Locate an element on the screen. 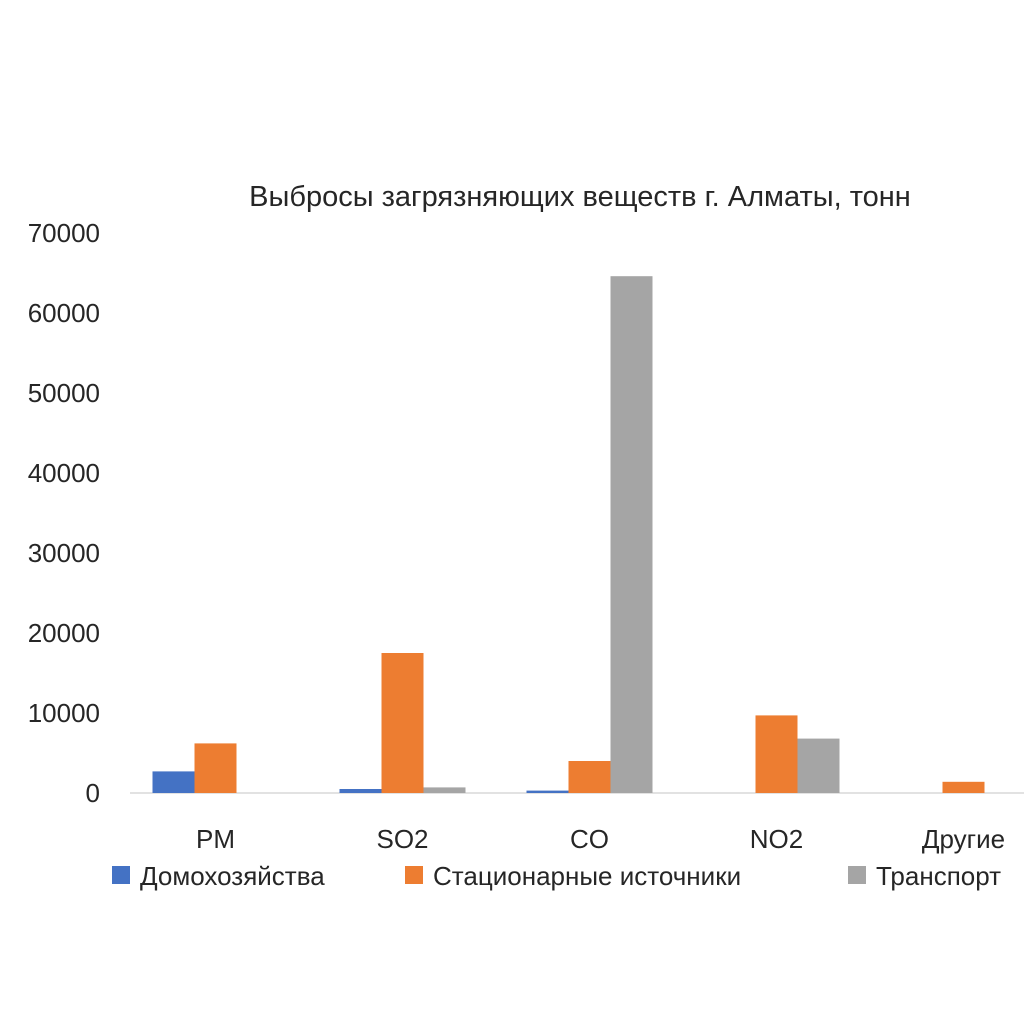  y-axis: 0 10000 20000 30000 40000 50000 60000 70000 is located at coordinates (64, 513).